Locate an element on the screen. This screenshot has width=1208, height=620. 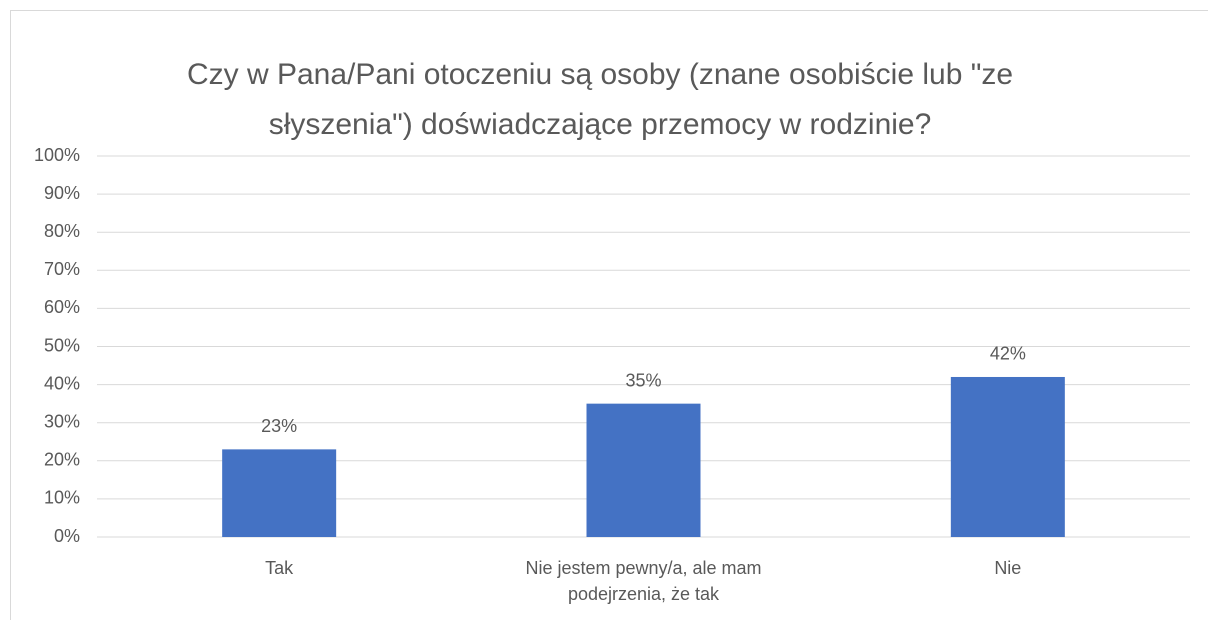
y-tick-label: 90% is located at coordinates (62, 193).